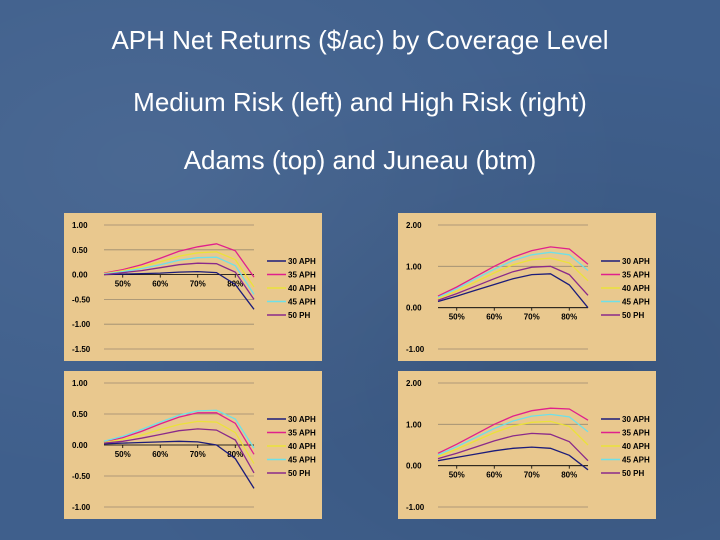 The image size is (720, 540). What do you see at coordinates (360, 40) in the screenshot?
I see `slide-title: APH Net Returns ($/ac) by Coverage Level` at bounding box center [360, 40].